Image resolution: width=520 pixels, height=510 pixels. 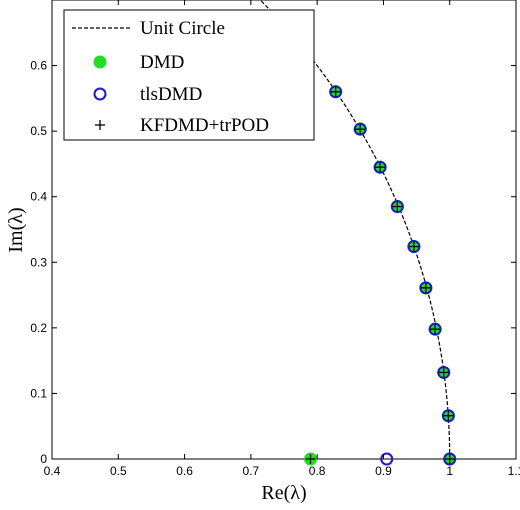 I want to click on y-tick-label: 0, so click(x=43, y=459).